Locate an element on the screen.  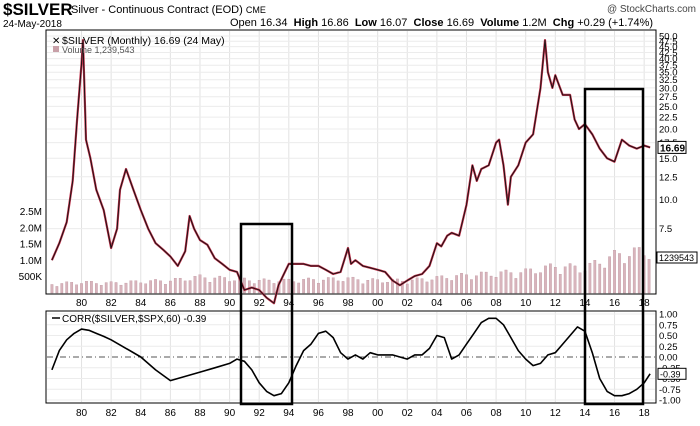
close-value: 16.69 is located at coordinates (460, 23).